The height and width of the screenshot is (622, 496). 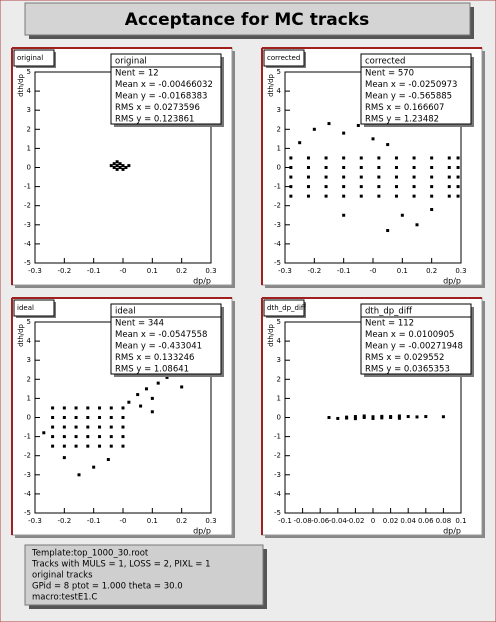 What do you see at coordinates (247, 19) in the screenshot?
I see `title-box` at bounding box center [247, 19].